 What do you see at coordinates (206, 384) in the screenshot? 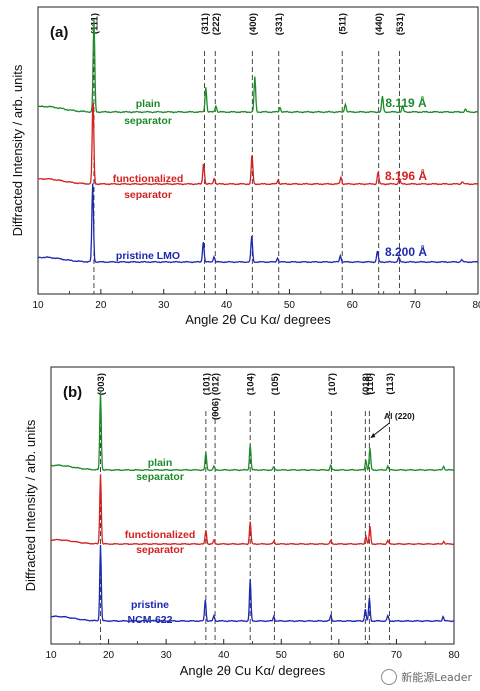
I see `reflection-label: (101)` at bounding box center [206, 384].